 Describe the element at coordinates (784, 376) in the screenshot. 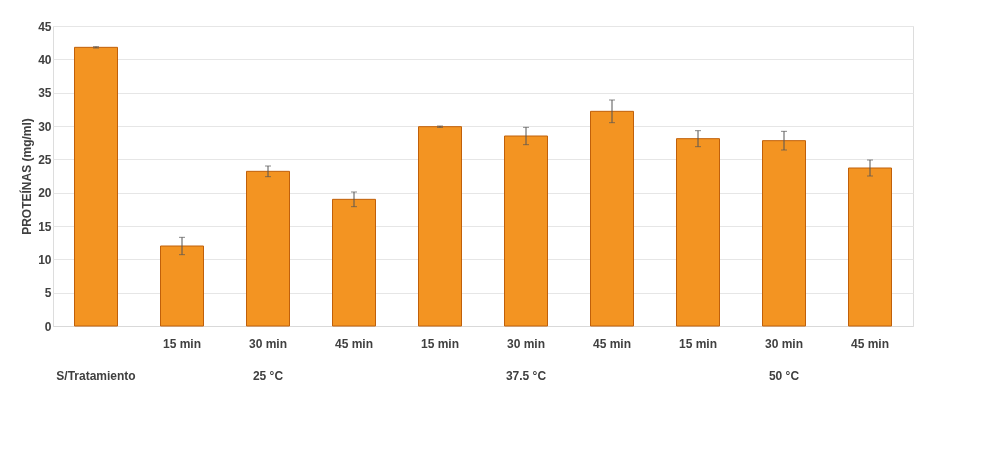

I see `text: 50 °C` at that location.